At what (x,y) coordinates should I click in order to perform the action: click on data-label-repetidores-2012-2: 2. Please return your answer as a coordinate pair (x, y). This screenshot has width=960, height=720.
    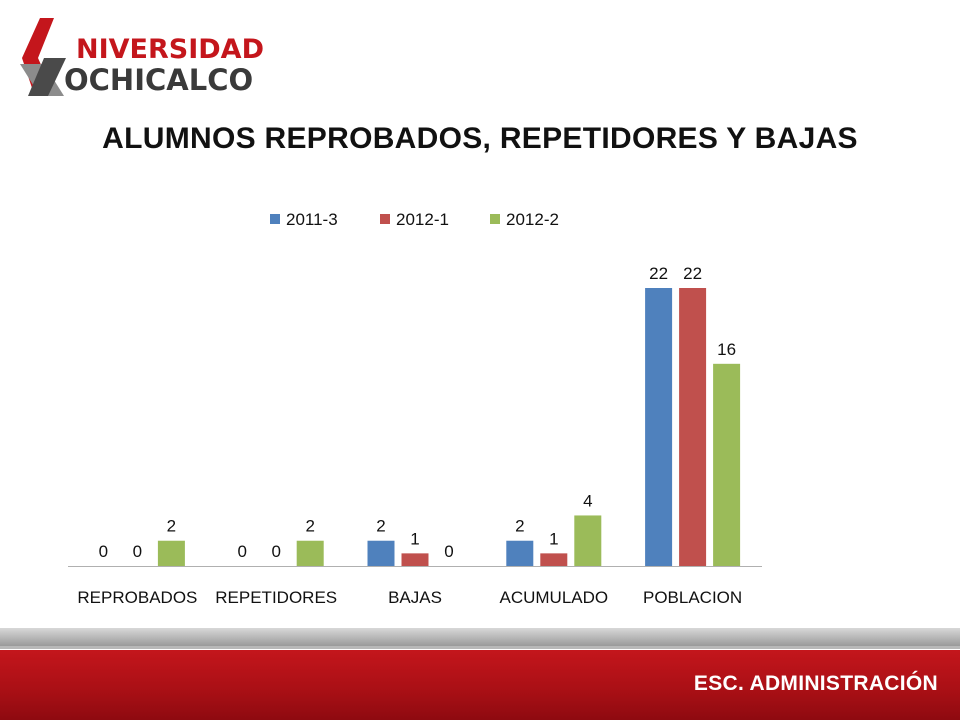
    Looking at the image, I should click on (309, 526).